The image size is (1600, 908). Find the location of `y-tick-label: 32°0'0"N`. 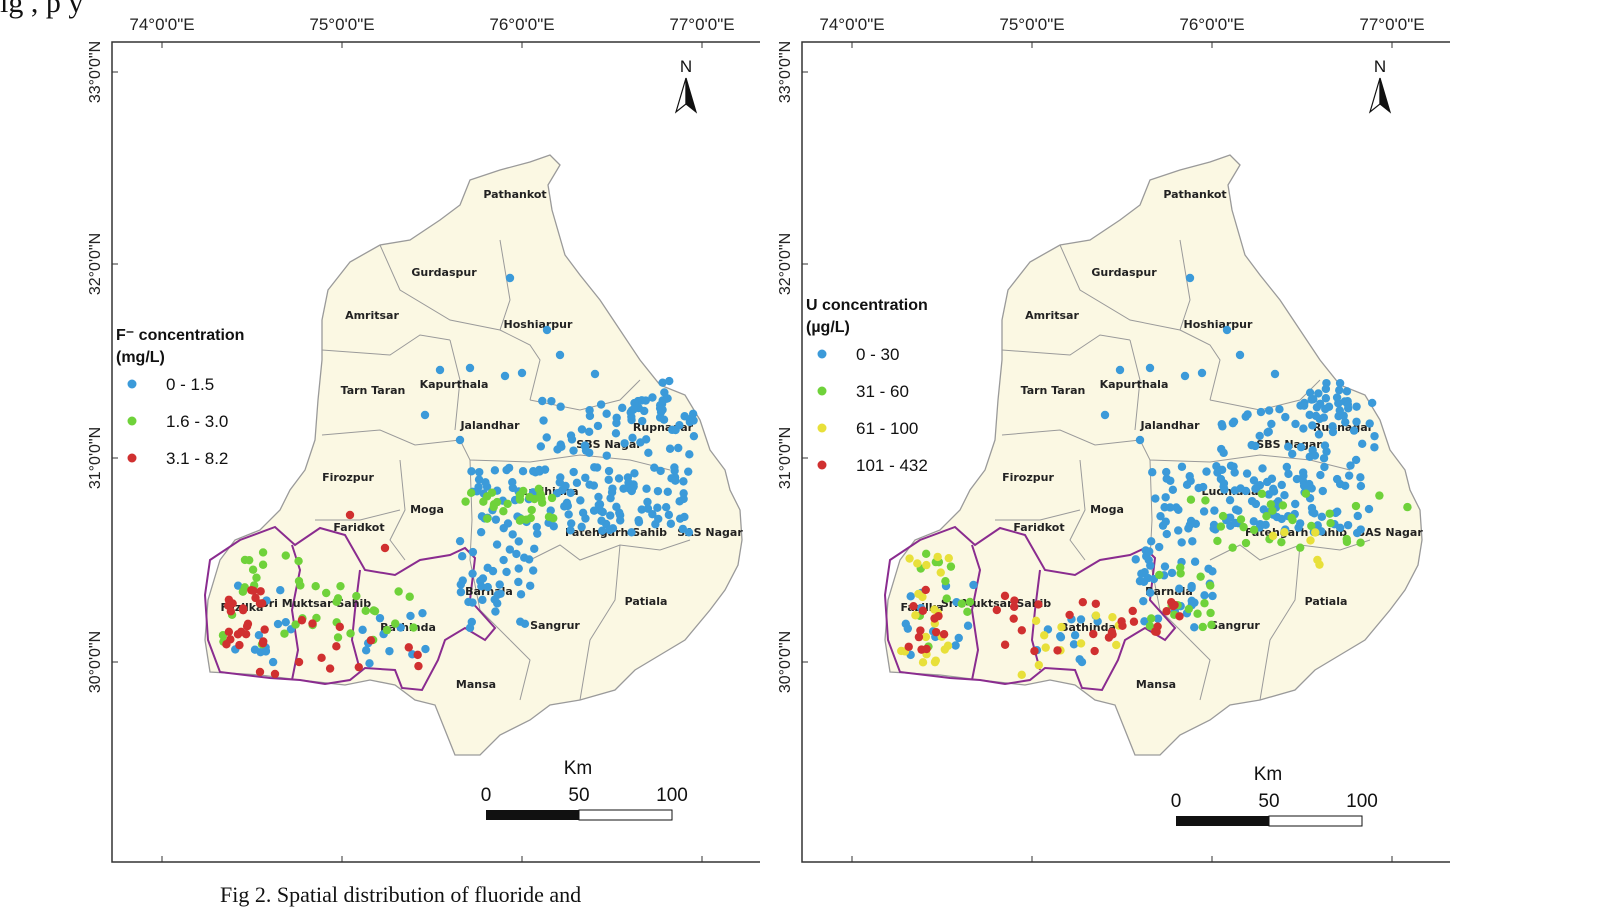

y-tick-label: 32°0'0"N is located at coordinates (785, 264).